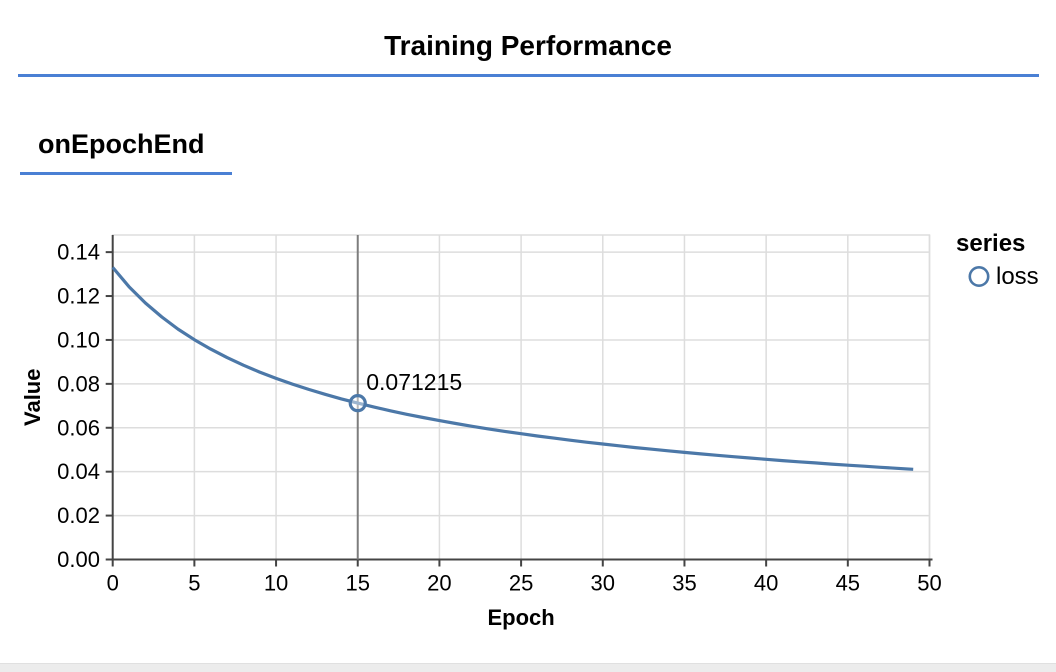 This screenshot has width=1056, height=672. I want to click on x-tick-label: 40, so click(766, 583).